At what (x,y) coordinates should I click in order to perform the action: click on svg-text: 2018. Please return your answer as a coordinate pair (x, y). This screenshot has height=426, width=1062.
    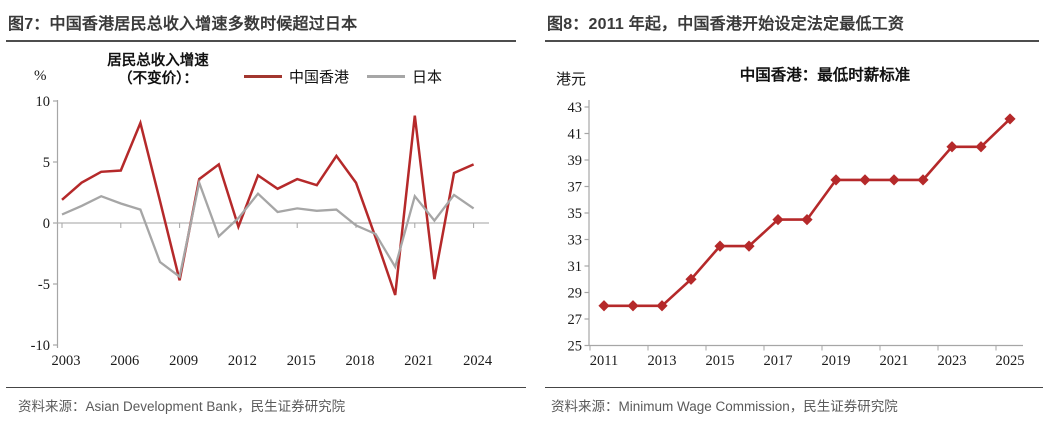
    Looking at the image, I should click on (360, 361).